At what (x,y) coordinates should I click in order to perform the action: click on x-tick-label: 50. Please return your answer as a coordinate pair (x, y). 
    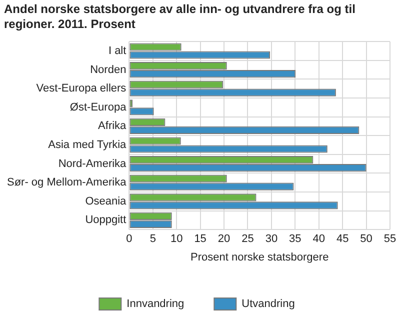
    Looking at the image, I should click on (366, 239).